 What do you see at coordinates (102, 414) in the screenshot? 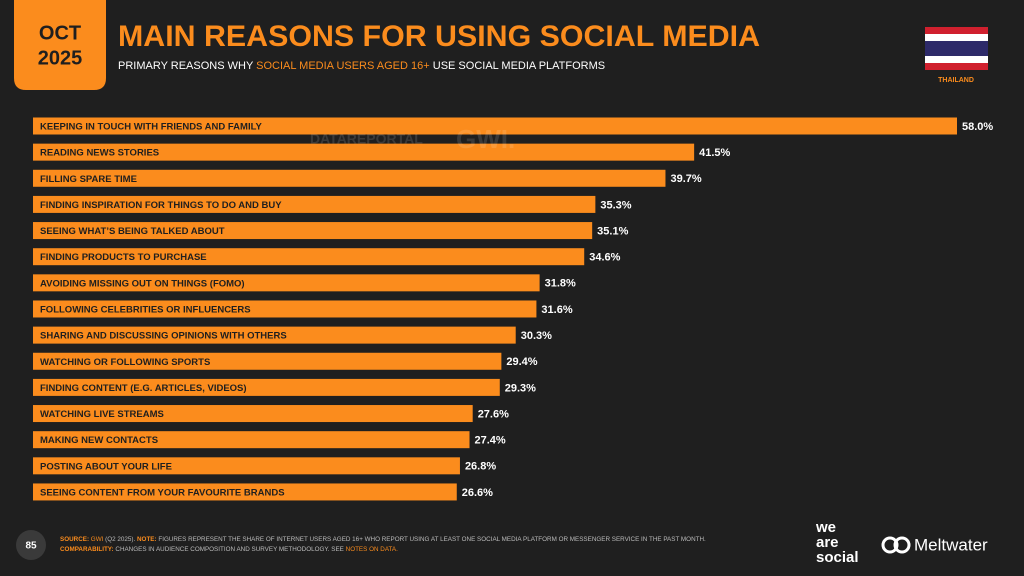
I see `category-label: WATCHING LIVE STREAMS` at bounding box center [102, 414].